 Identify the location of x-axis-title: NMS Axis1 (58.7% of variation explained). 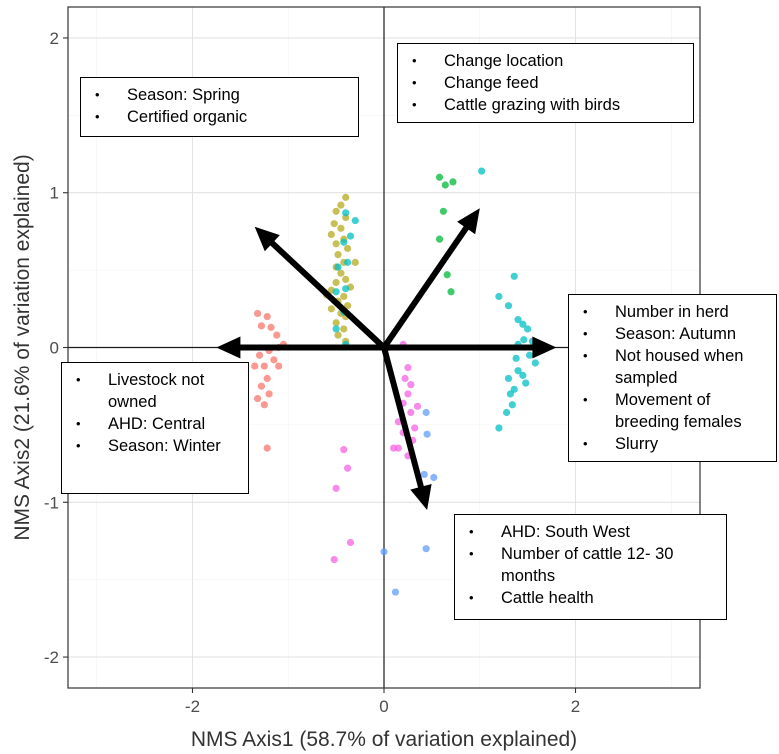
(384, 739).